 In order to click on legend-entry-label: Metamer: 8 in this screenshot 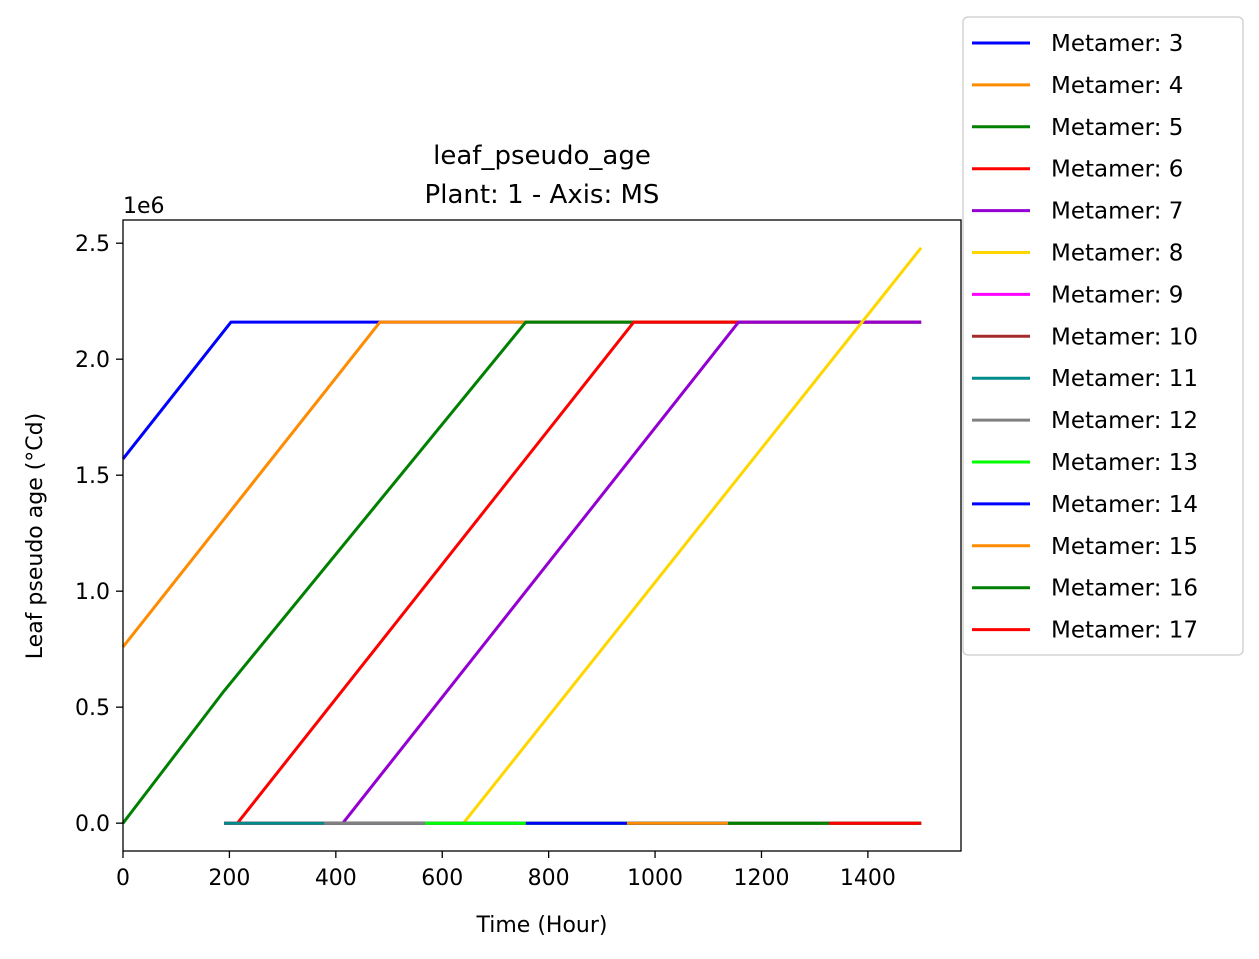, I will do `click(1117, 254)`.